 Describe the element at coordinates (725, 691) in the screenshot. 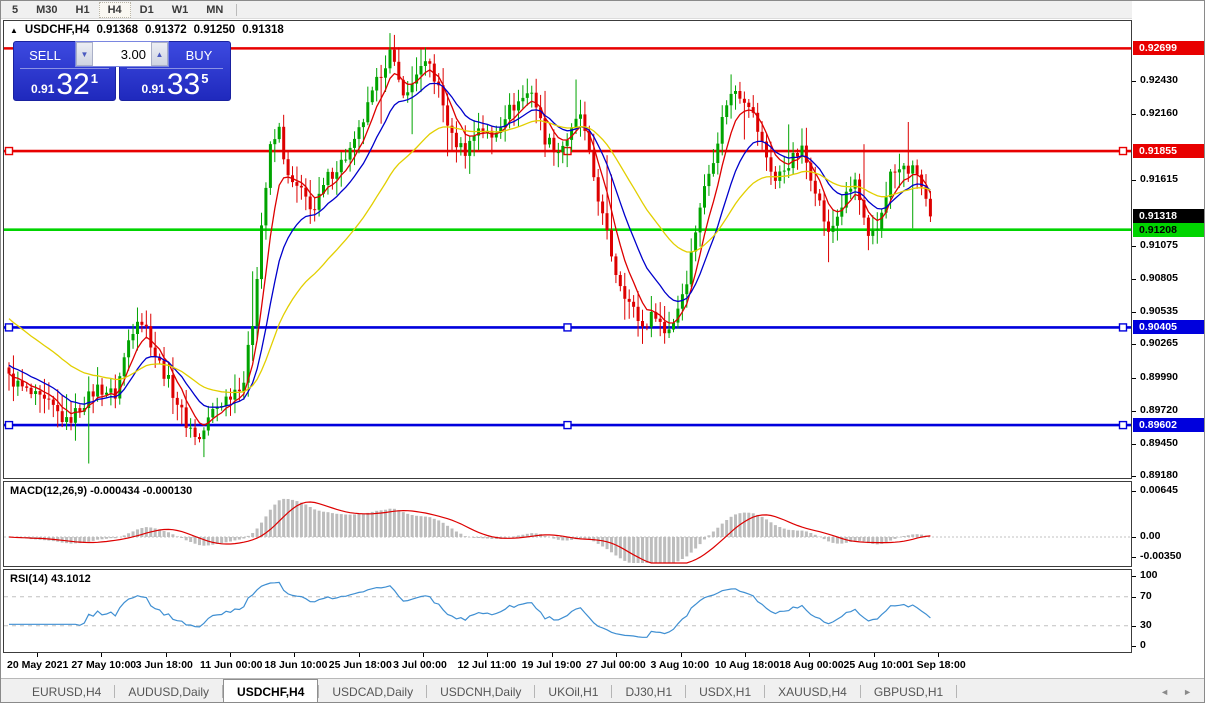

I see `chart-tab-usdx: USDX,H1` at that location.